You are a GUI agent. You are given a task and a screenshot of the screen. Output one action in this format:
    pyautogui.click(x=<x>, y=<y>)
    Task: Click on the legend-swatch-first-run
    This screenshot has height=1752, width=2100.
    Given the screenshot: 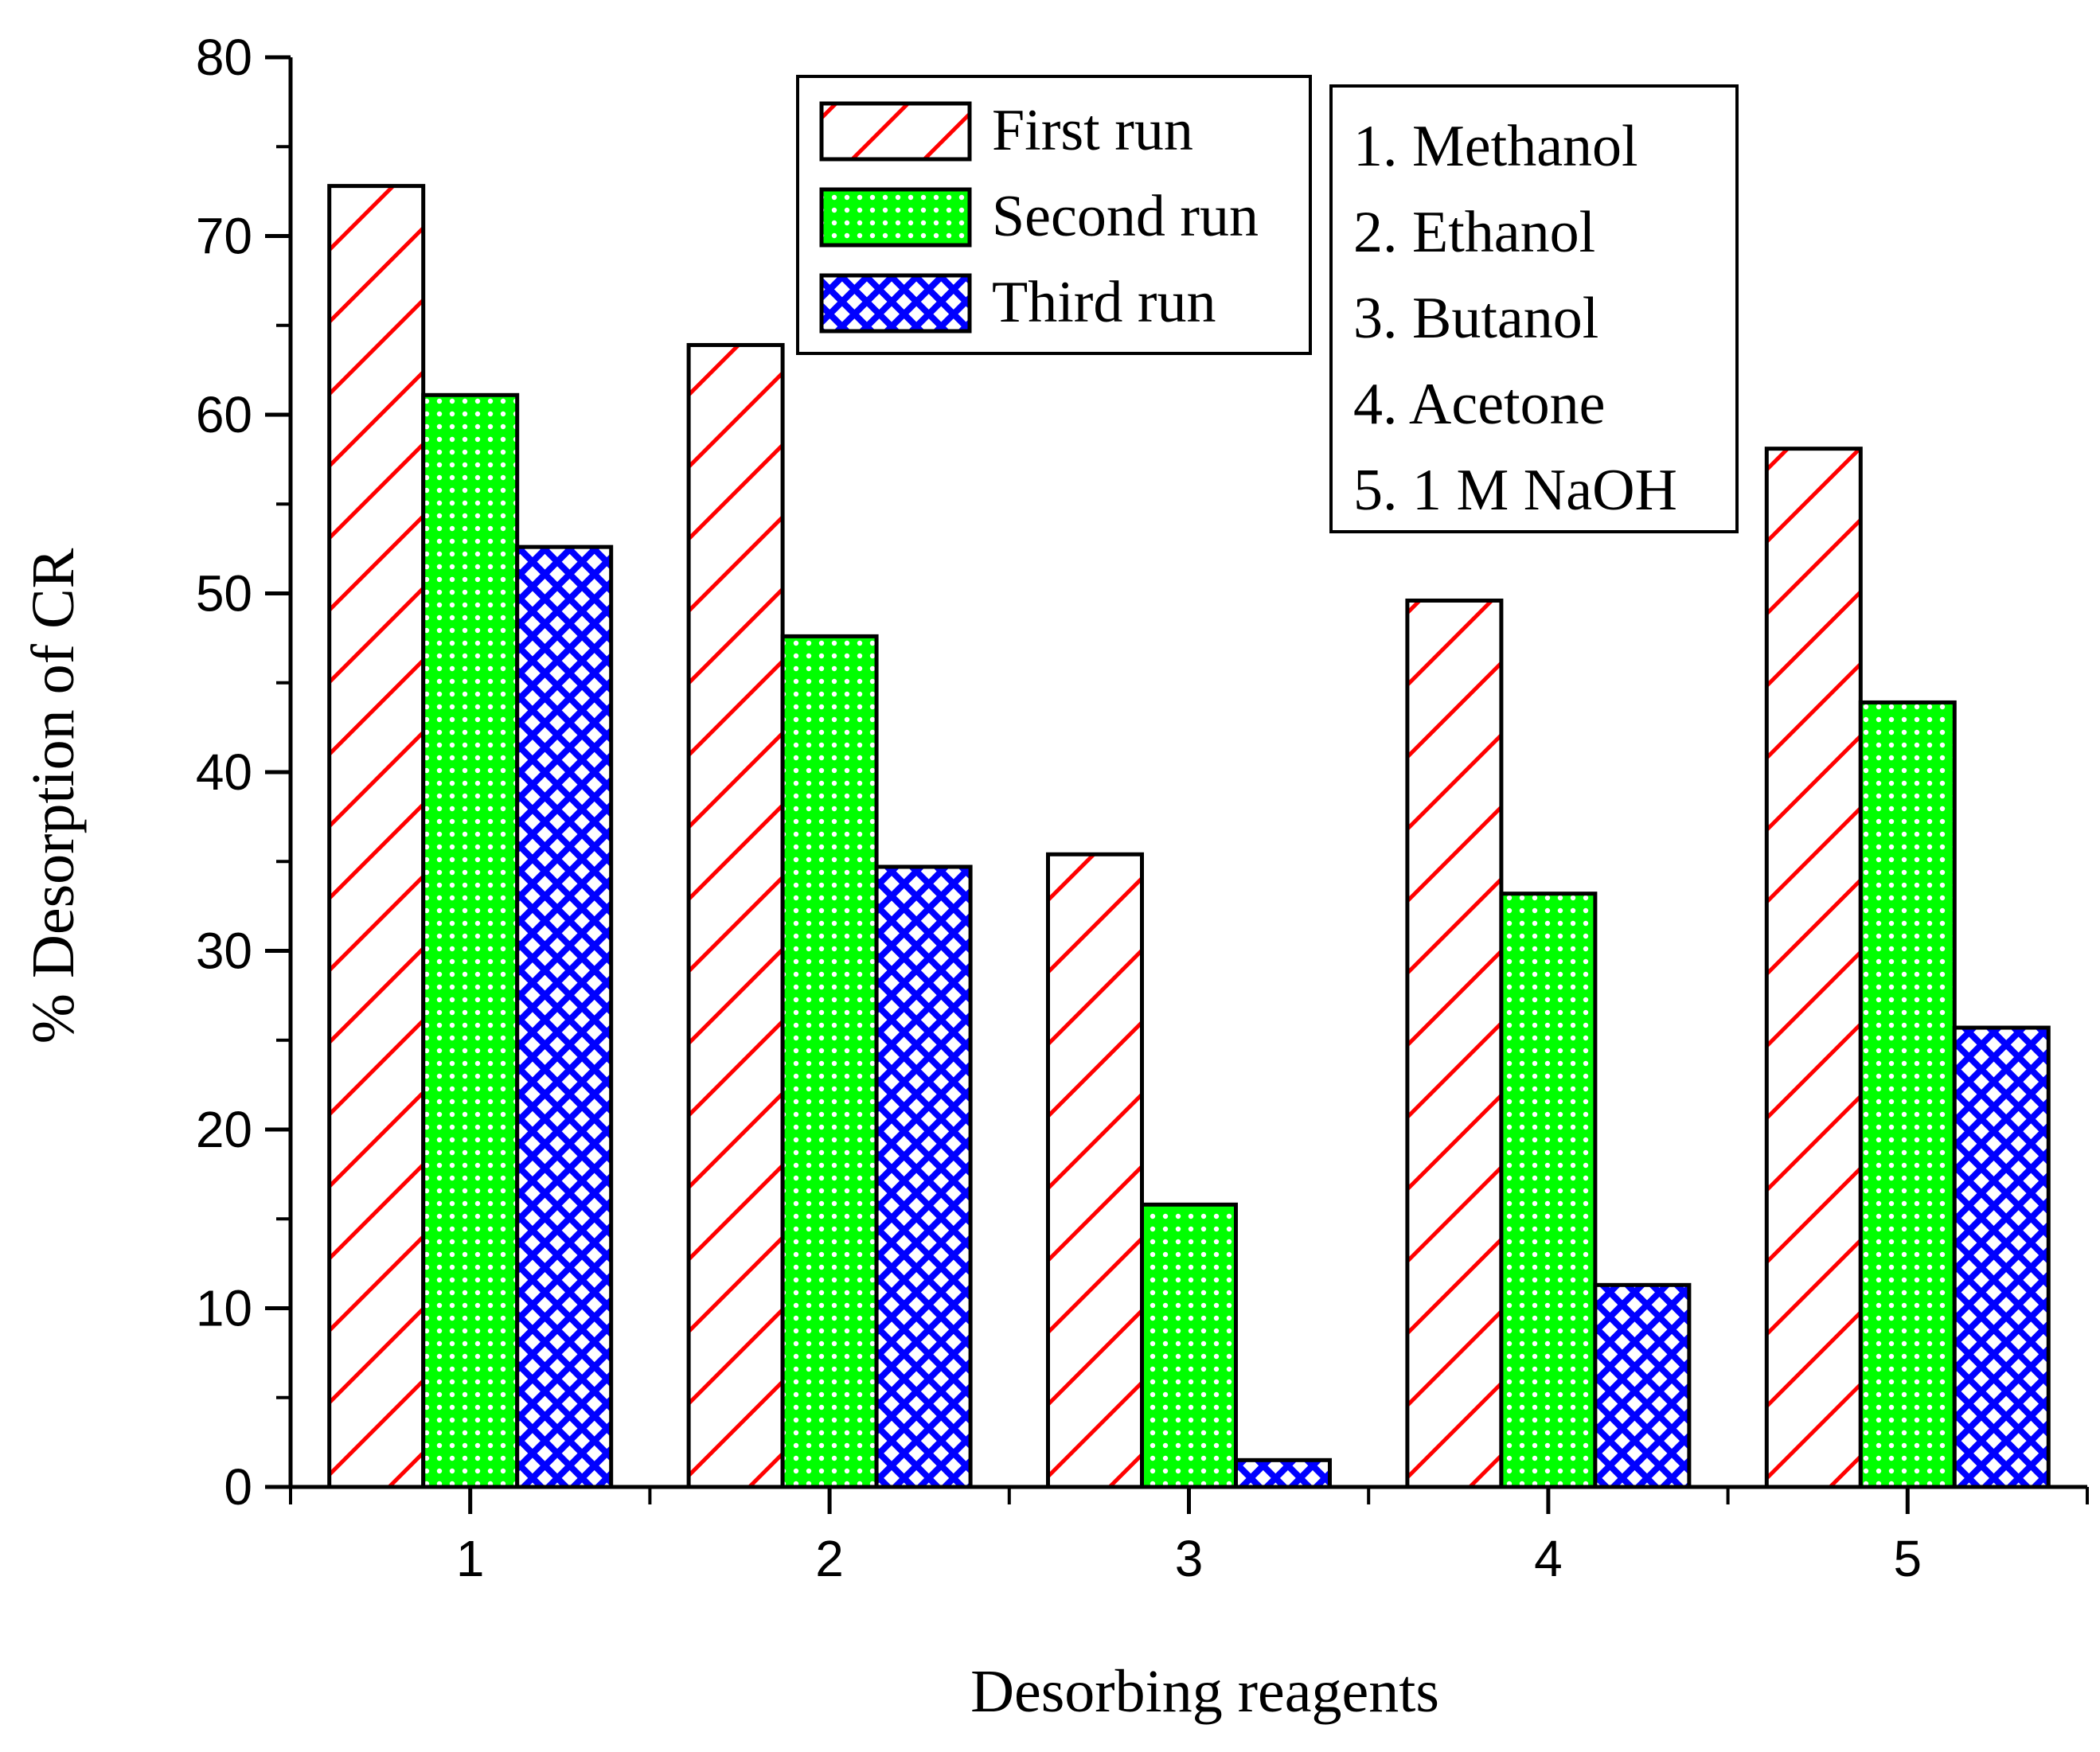 What is the action you would take?
    pyautogui.click(x=895, y=131)
    